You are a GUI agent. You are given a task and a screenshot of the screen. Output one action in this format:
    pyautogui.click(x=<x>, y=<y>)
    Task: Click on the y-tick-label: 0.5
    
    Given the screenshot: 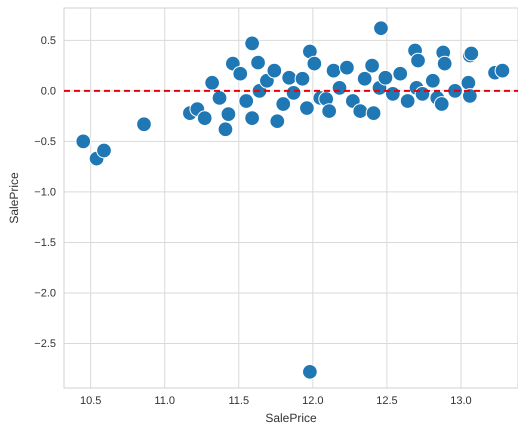 What is the action you would take?
    pyautogui.click(x=48, y=40)
    